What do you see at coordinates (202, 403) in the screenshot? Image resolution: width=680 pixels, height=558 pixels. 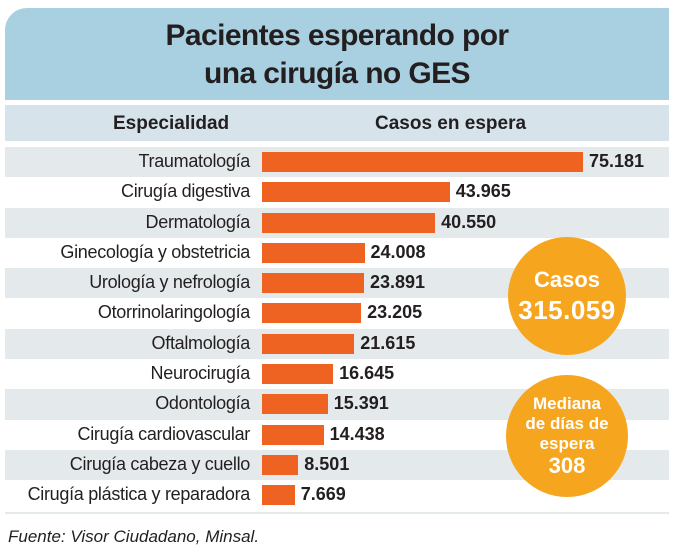 I see `category-label: Odontología` at bounding box center [202, 403].